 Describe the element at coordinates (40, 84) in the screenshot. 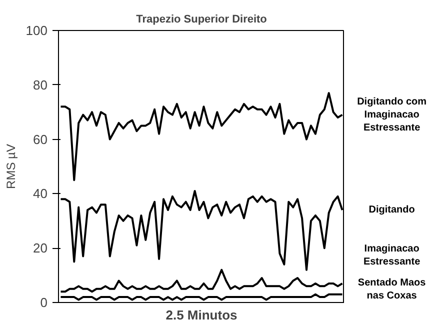

I see `y-tick-label: 80` at that location.